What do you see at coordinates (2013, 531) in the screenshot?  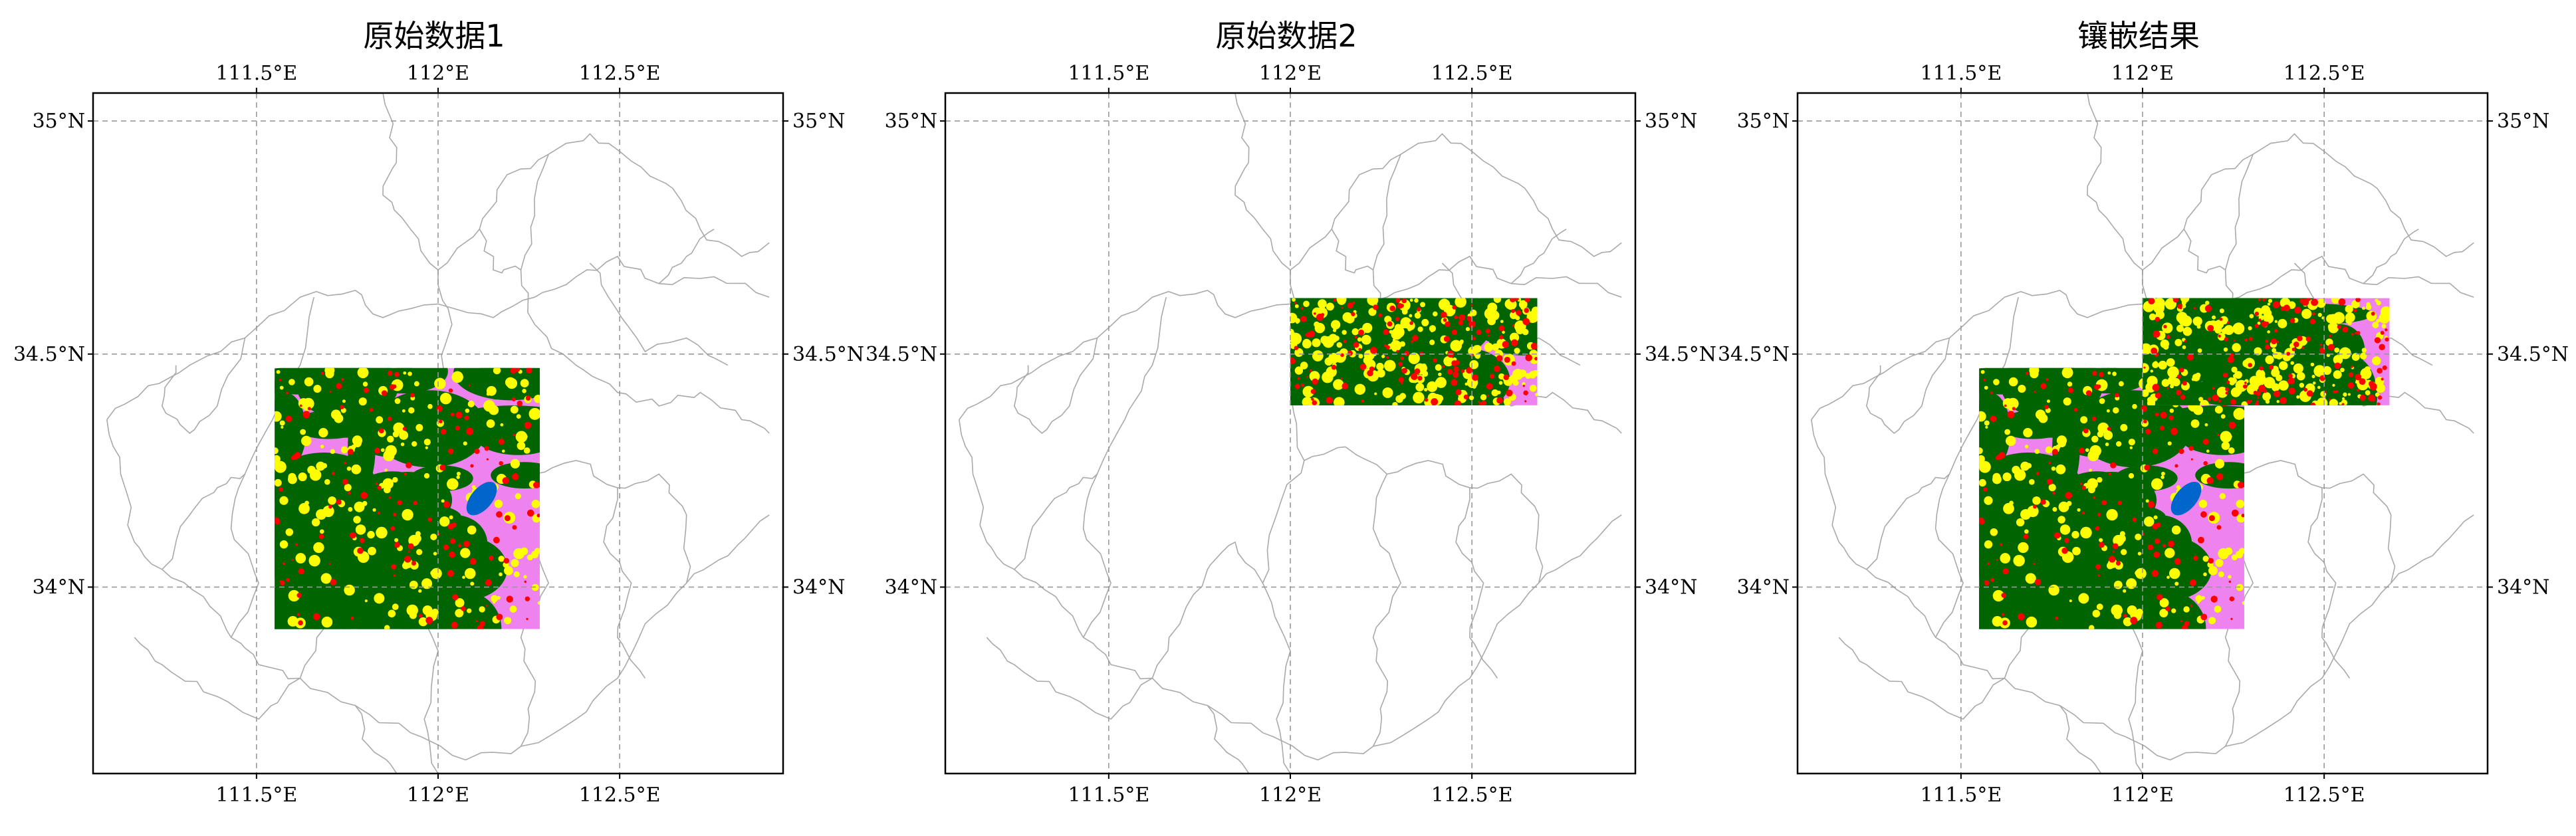 I see `forest-patch` at bounding box center [2013, 531].